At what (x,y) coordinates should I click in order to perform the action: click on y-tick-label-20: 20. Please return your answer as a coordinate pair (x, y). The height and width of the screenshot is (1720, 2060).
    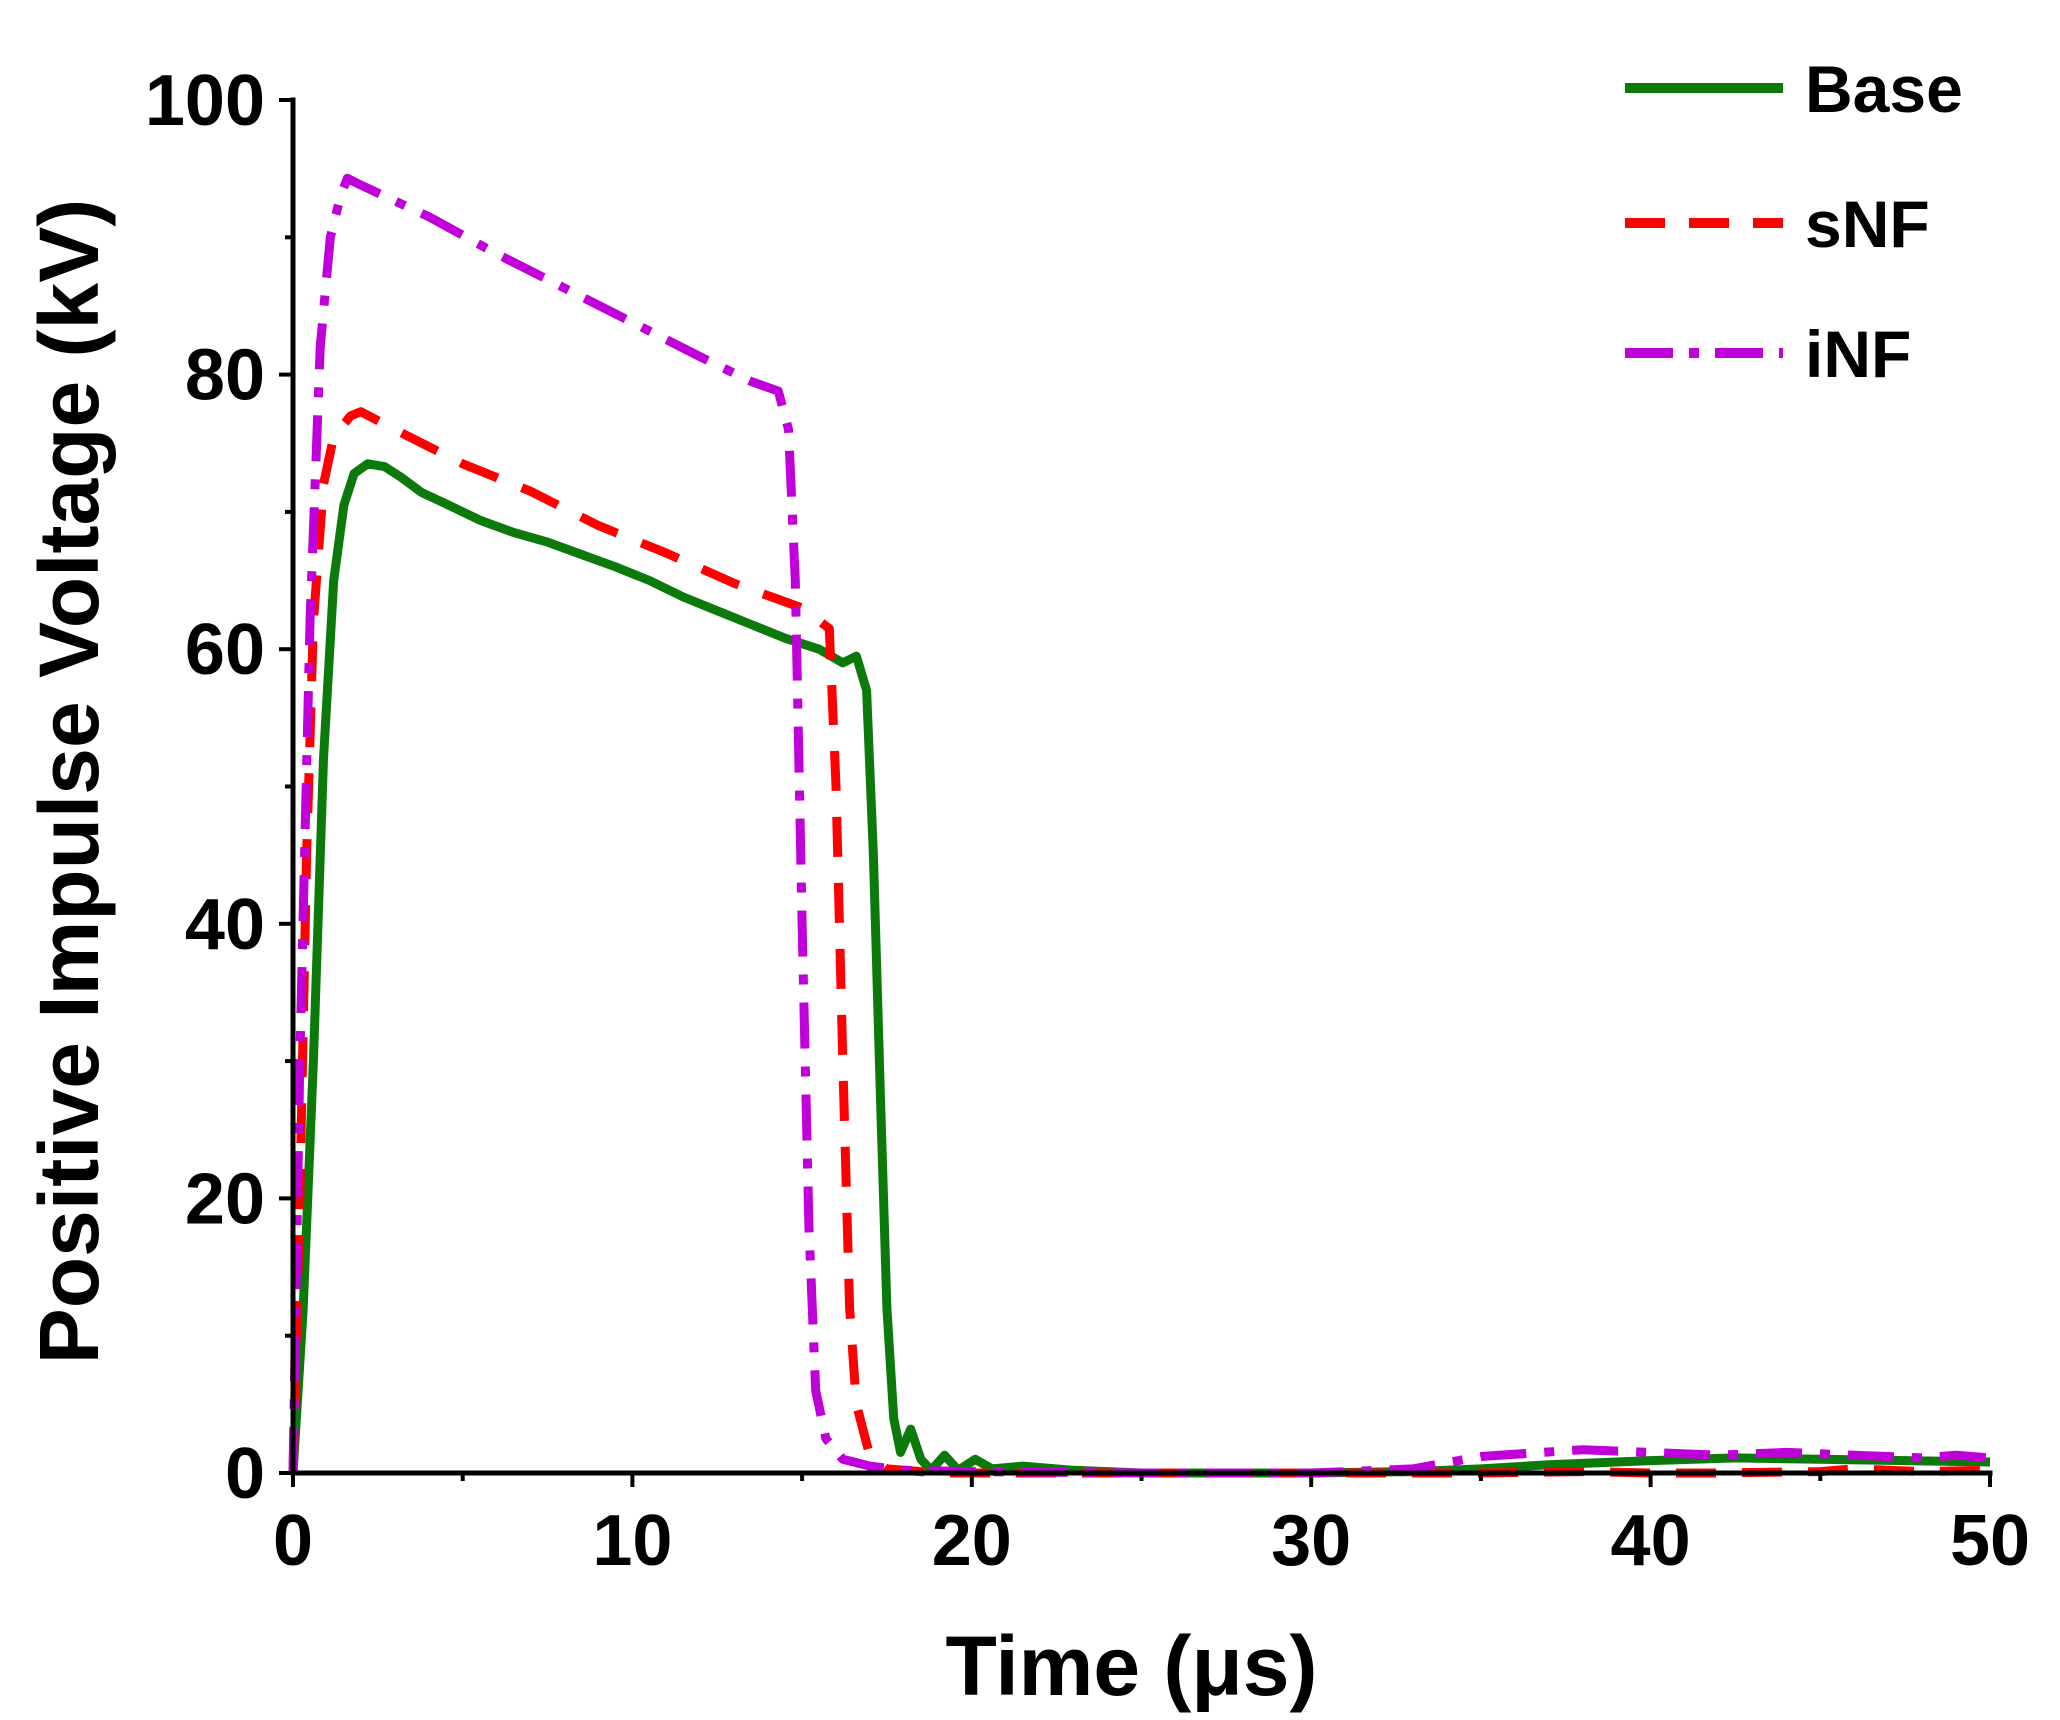
    Looking at the image, I should click on (225, 1199).